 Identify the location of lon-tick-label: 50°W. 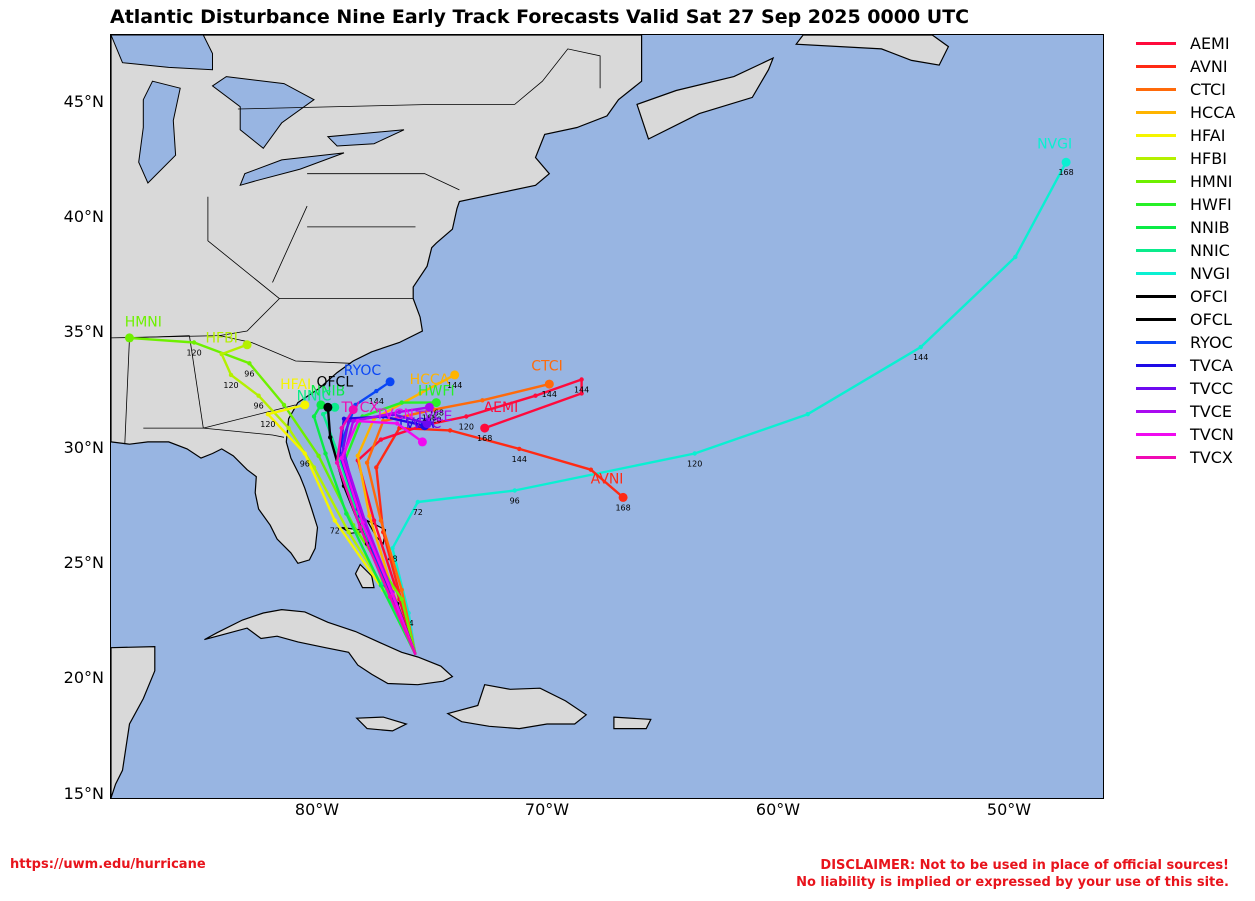
(1009, 809).